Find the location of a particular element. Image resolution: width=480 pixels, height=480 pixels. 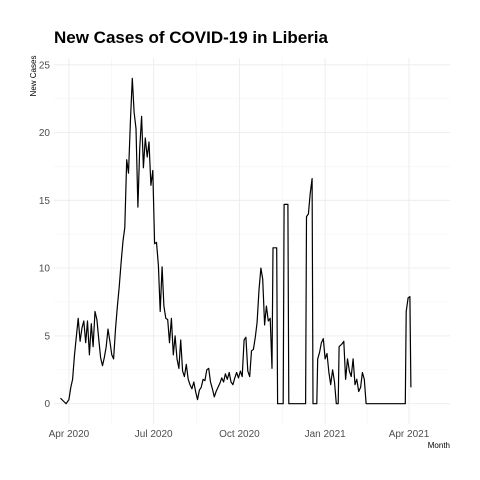

x-axis-label: Month is located at coordinates (439, 445).